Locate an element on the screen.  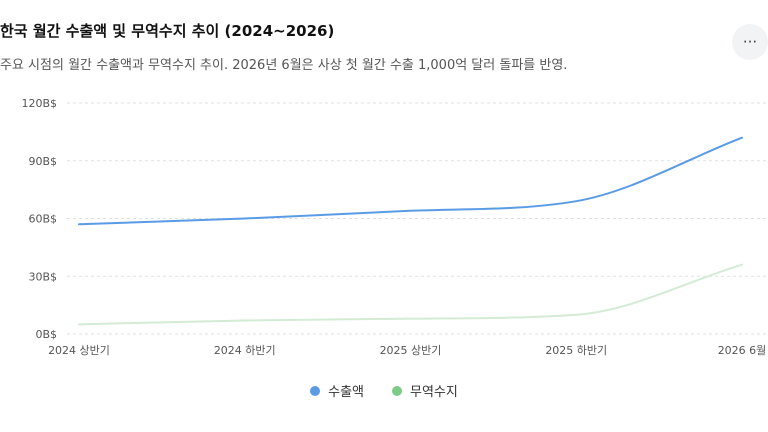
legend-item-trade-balance: 무역수지 is located at coordinates (425, 390).